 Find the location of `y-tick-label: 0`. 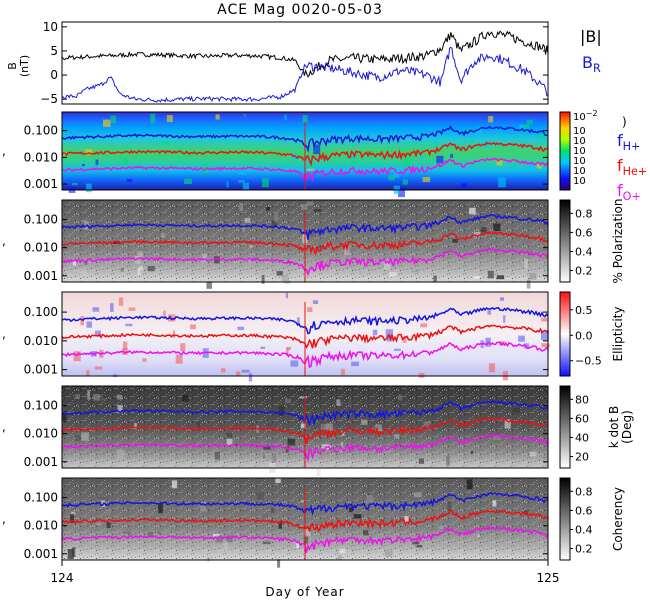

y-tick-label: 0 is located at coordinates (54, 75).